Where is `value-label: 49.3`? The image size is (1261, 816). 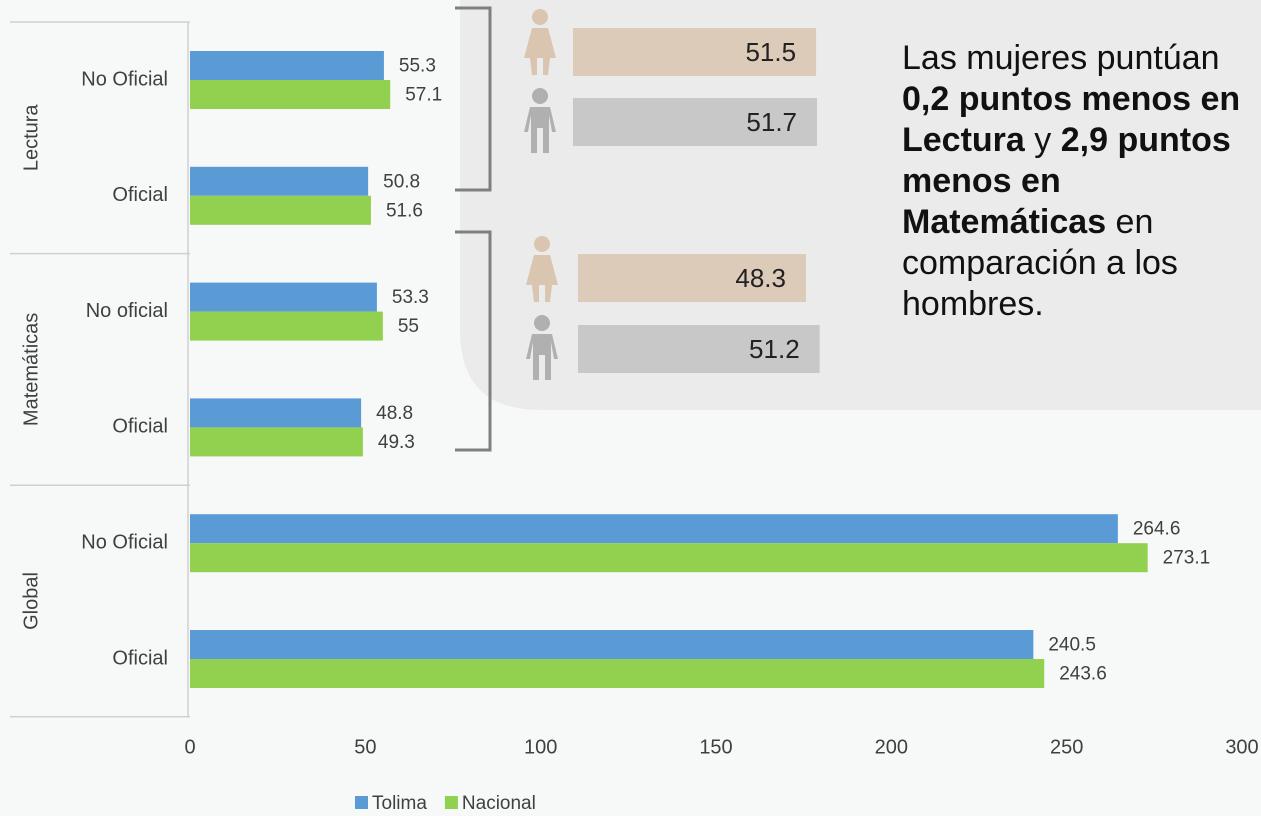
value-label: 49.3 is located at coordinates (396, 442).